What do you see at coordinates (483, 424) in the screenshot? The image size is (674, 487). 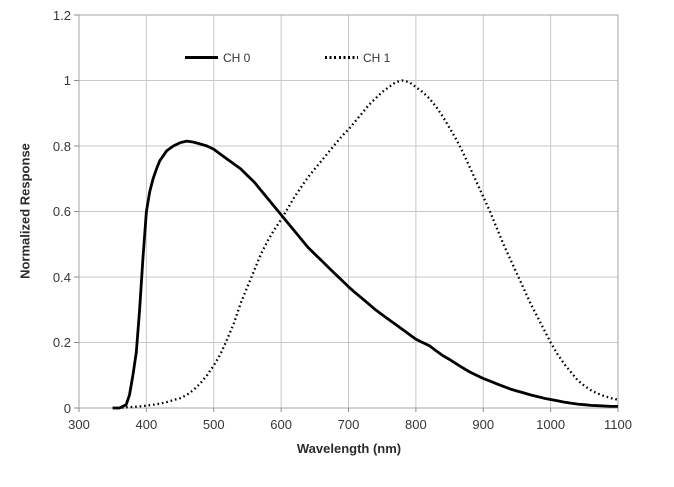 I see `x-tick-label: 900` at bounding box center [483, 424].